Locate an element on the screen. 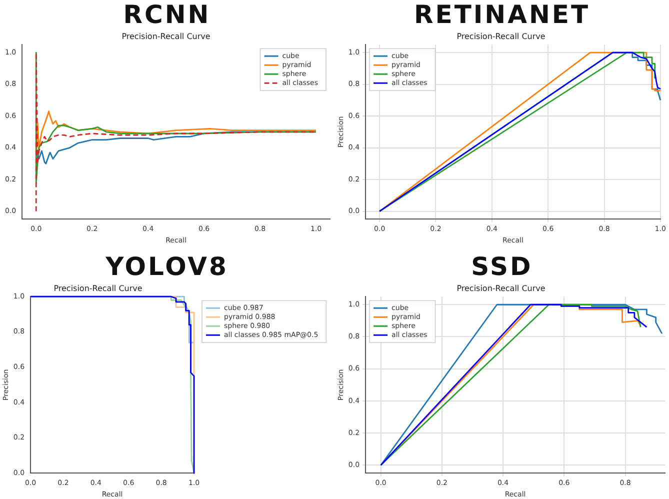 The width and height of the screenshot is (669, 499). chart-title: YOLOV8 is located at coordinates (167, 267).